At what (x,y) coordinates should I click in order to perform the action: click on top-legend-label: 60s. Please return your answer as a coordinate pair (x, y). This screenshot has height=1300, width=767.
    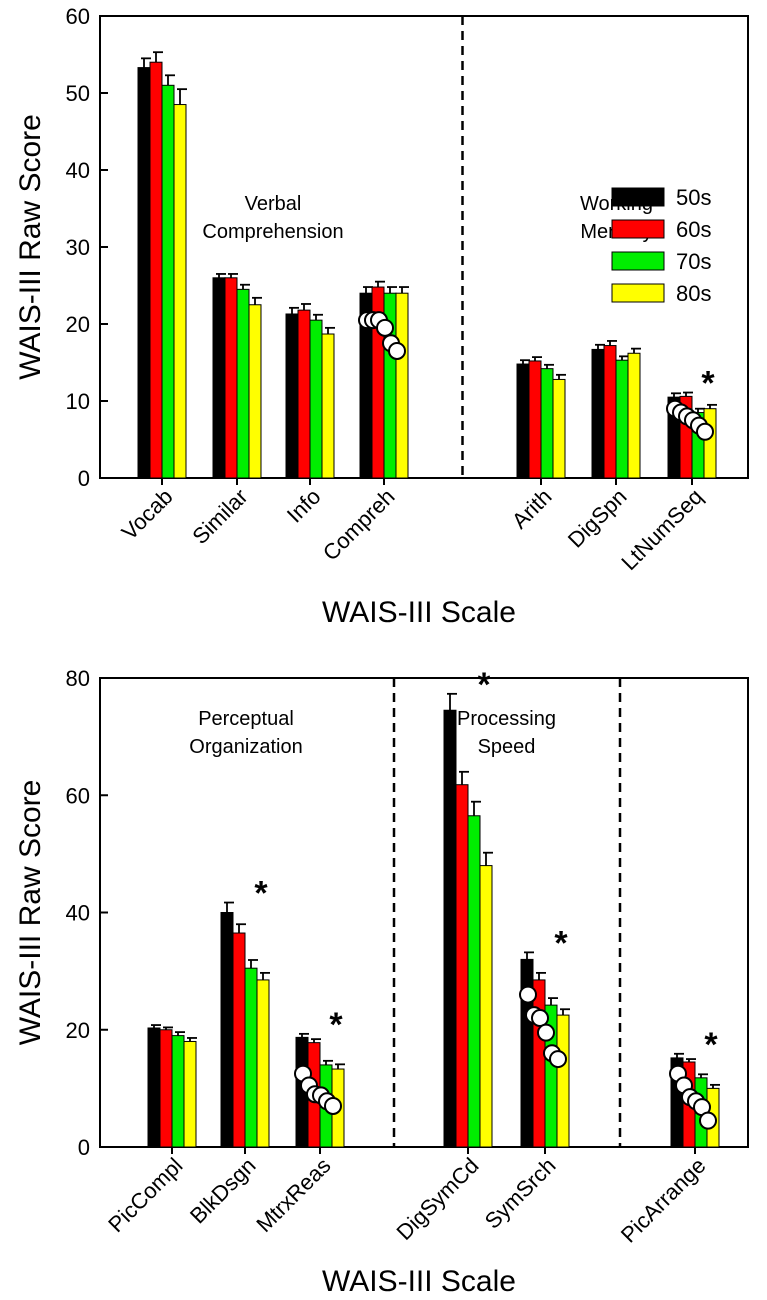
    Looking at the image, I should click on (693, 229).